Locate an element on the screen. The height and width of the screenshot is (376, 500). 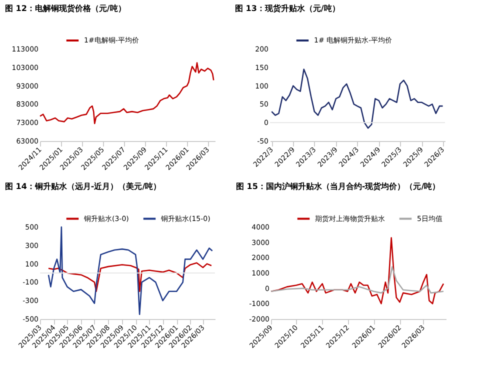
chart-title: 图 13：现货升贴水（元/吨） is located at coordinates (287, 8).